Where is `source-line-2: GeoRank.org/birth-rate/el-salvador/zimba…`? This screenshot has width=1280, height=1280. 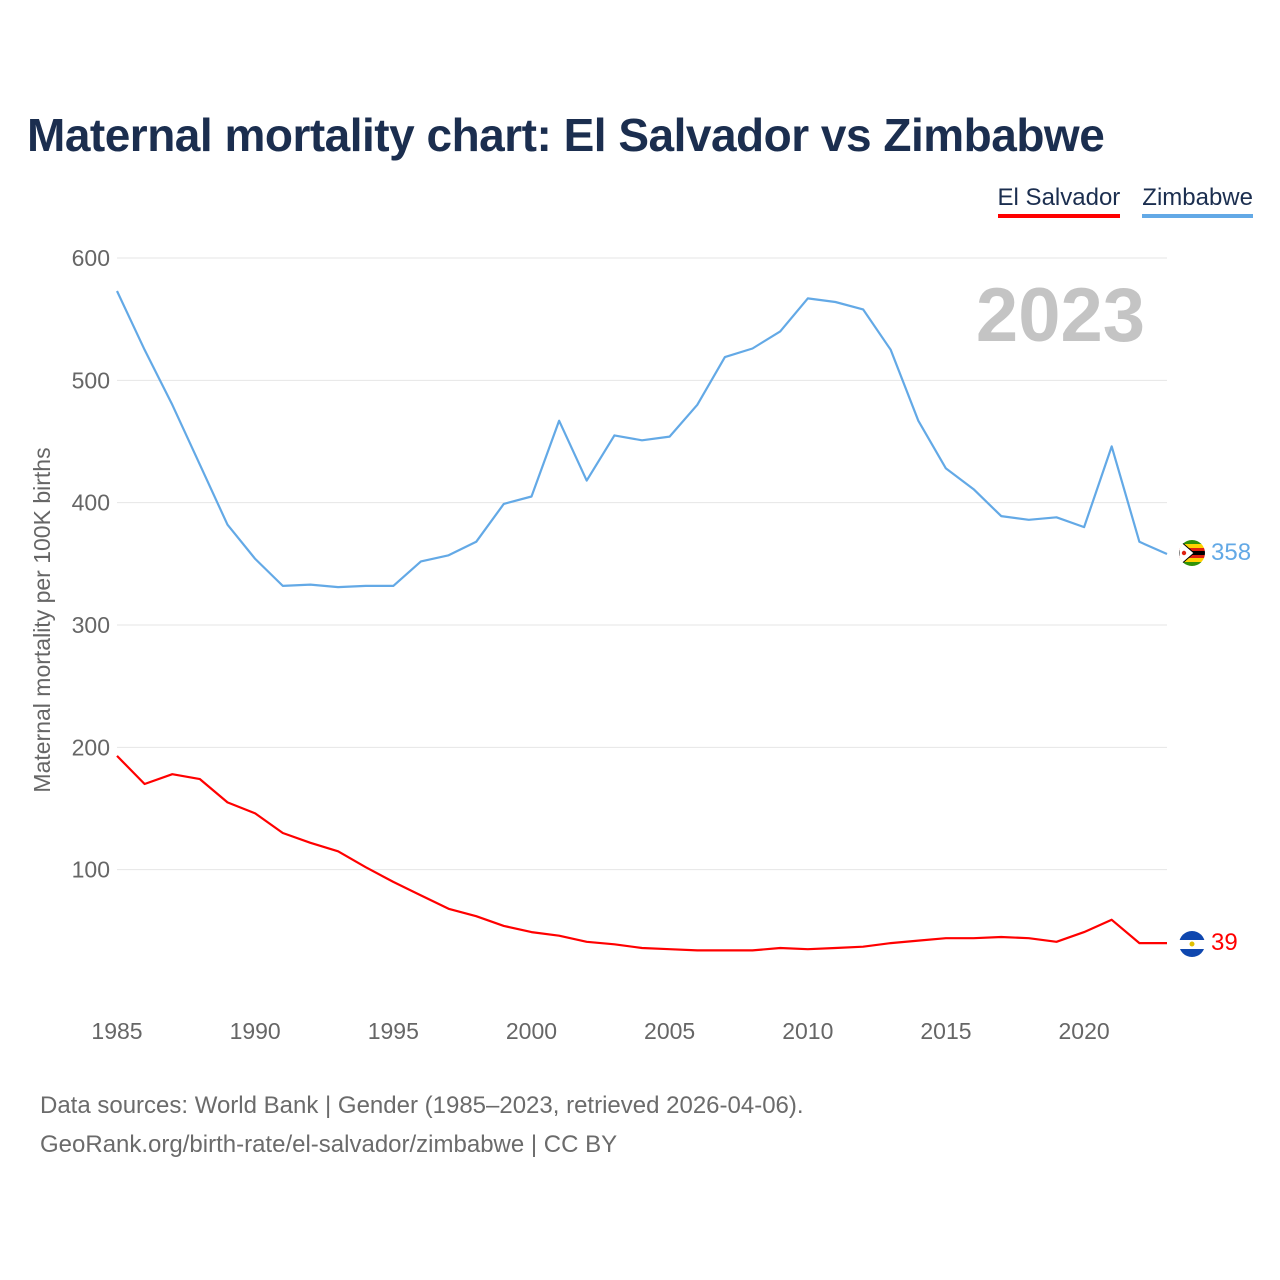 source-line-2: GeoRank.org/birth-rate/el-salvador/zimba… is located at coordinates (329, 1144).